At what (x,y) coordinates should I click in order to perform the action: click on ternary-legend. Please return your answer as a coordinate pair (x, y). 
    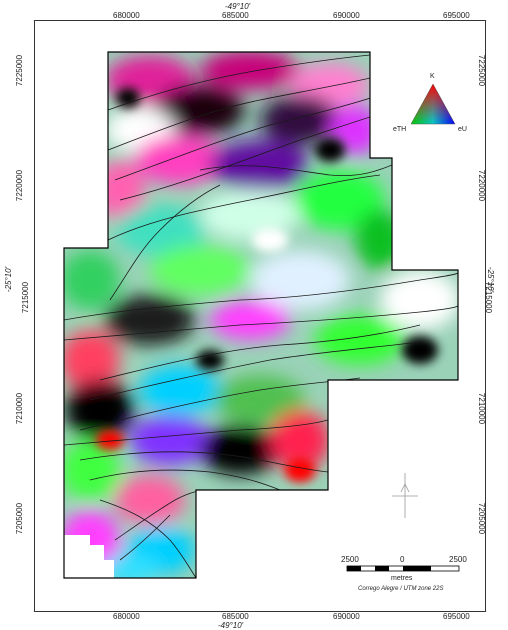
    Looking at the image, I should click on (433, 104).